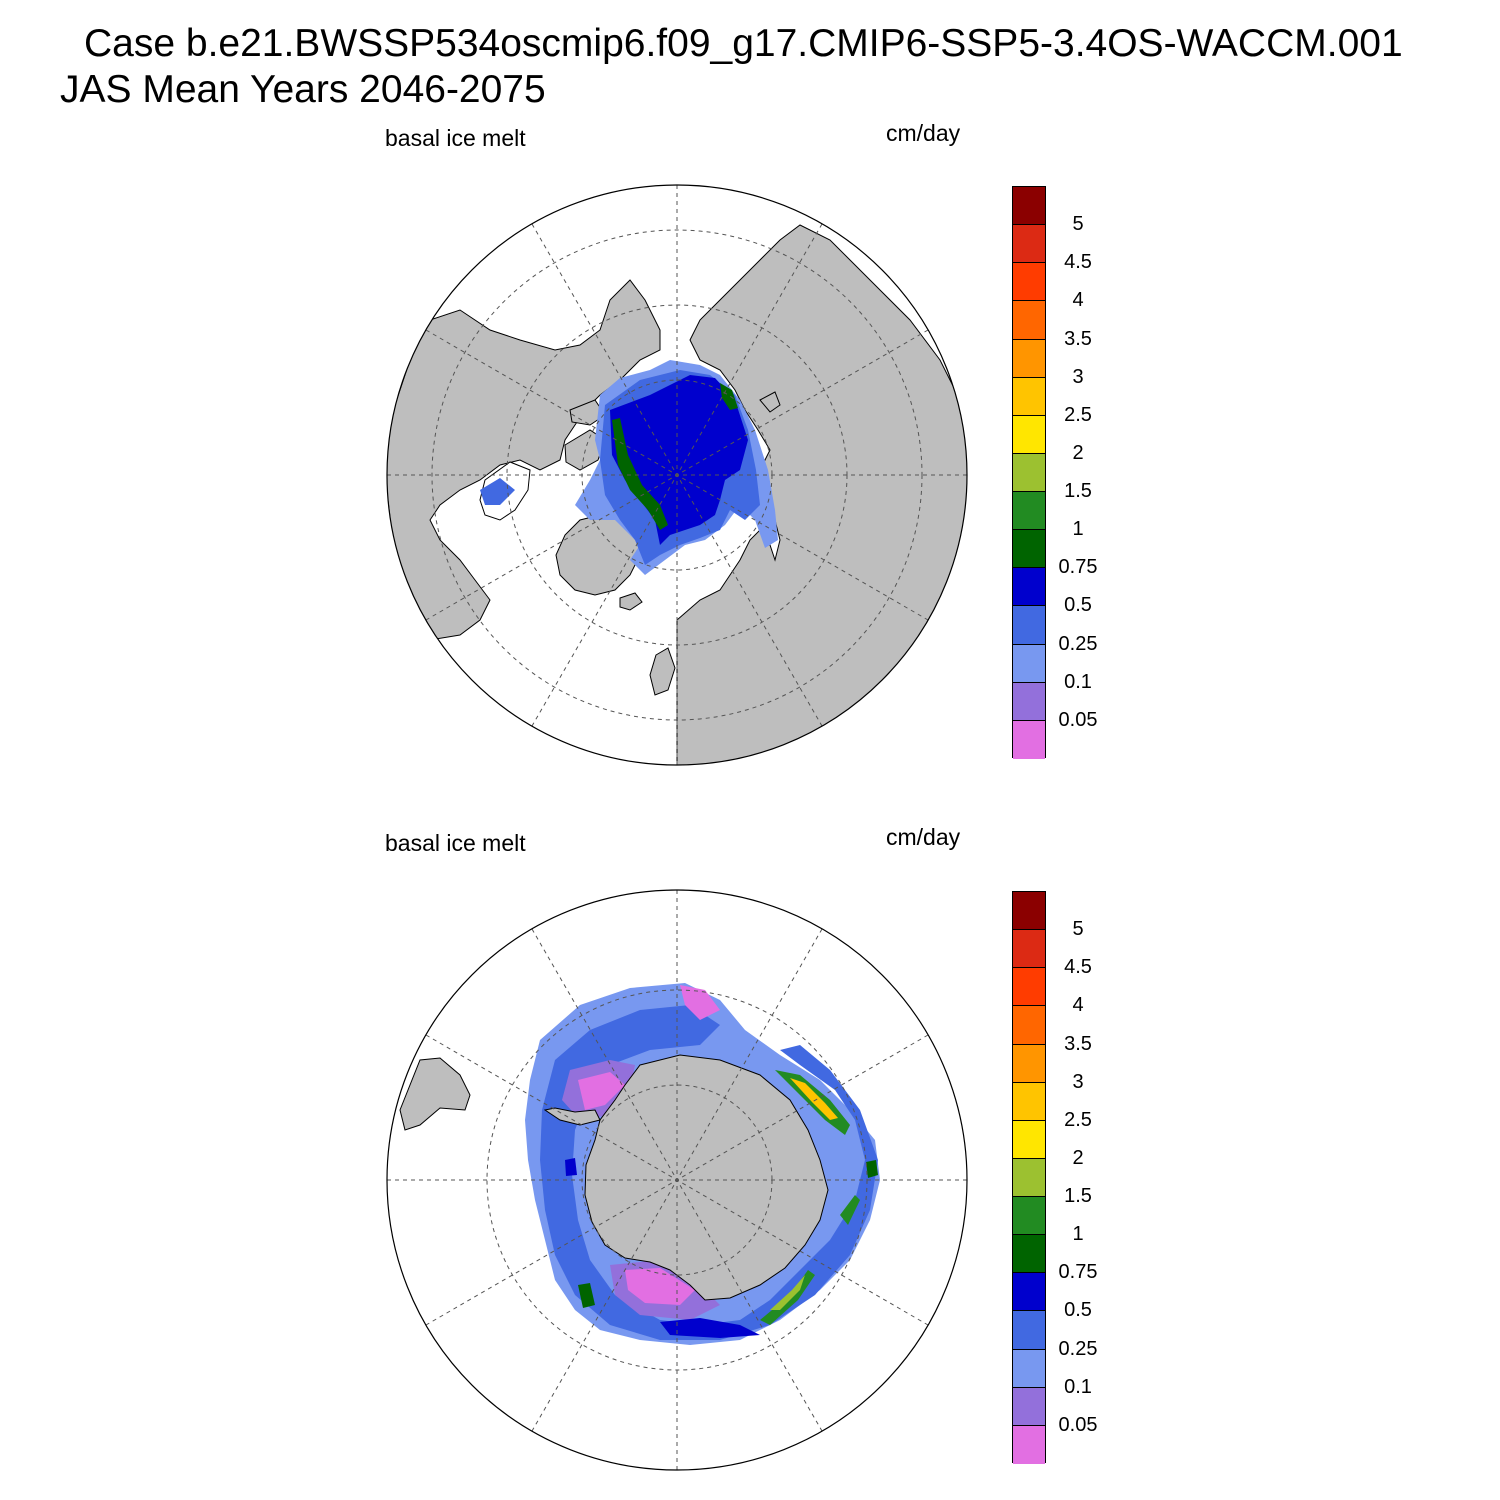  Describe the element at coordinates (923, 837) in the screenshot. I see `south-panel-units-label: cm/day` at that location.